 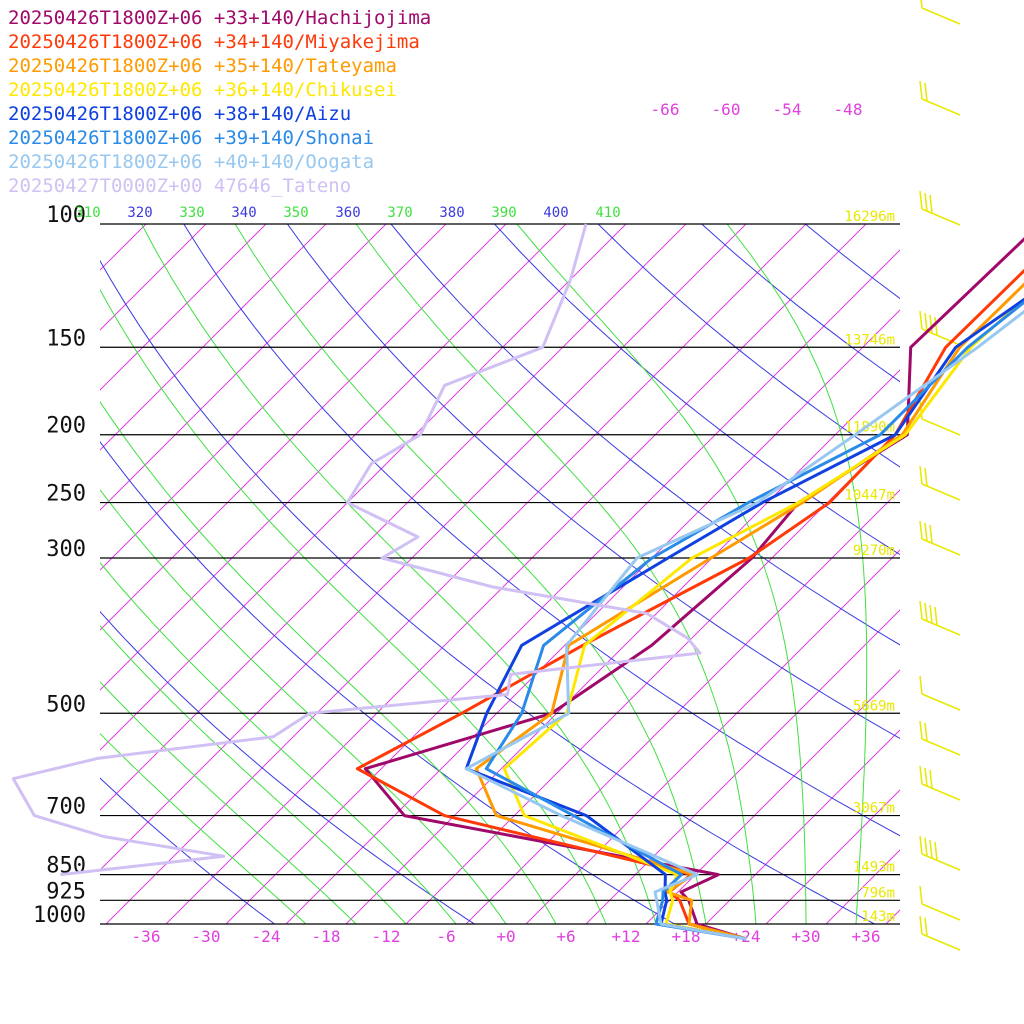 I want to click on theta-label: 370, so click(x=399, y=213).